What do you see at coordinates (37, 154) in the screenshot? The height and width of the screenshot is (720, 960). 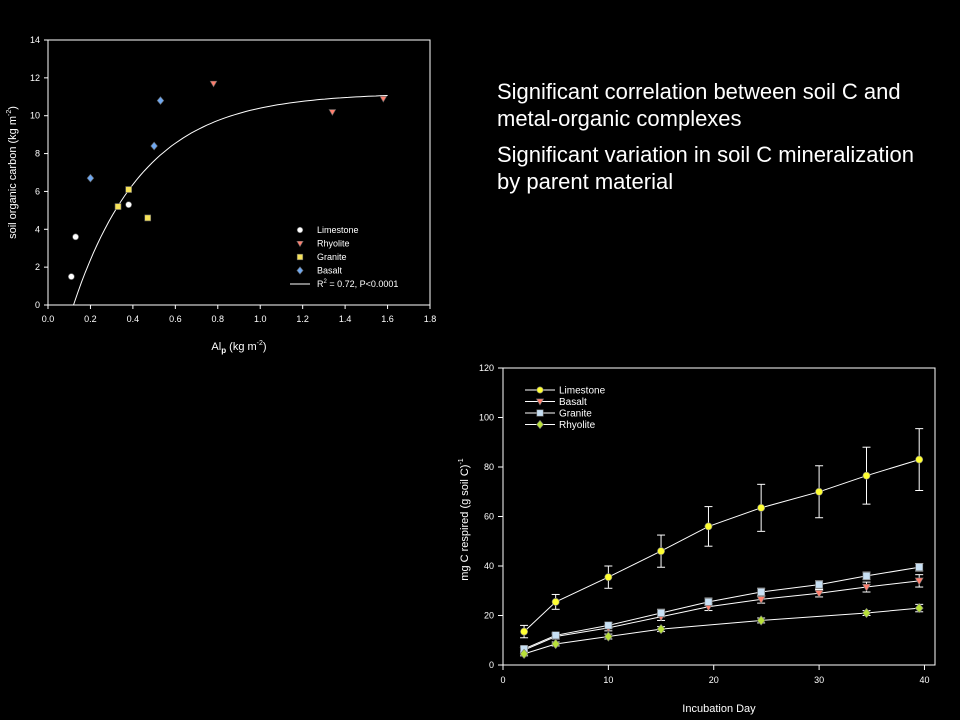 I see `y-tick-label: 8` at bounding box center [37, 154].